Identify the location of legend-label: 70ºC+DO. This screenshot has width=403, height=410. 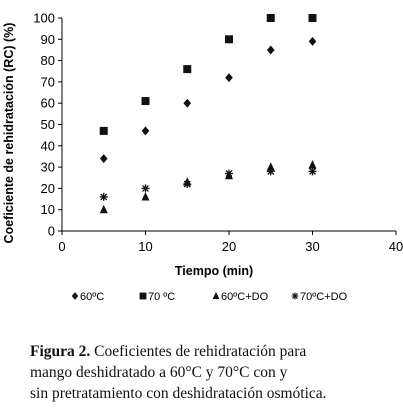
(324, 297).